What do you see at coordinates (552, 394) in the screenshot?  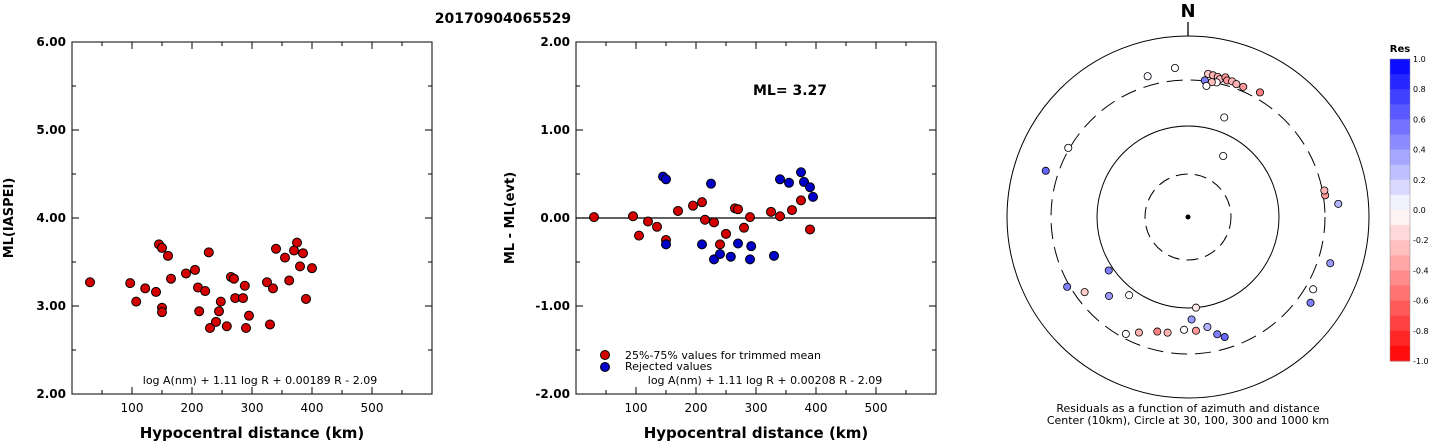 I see `ml-residual-y-tick-label: -2.00` at bounding box center [552, 394].